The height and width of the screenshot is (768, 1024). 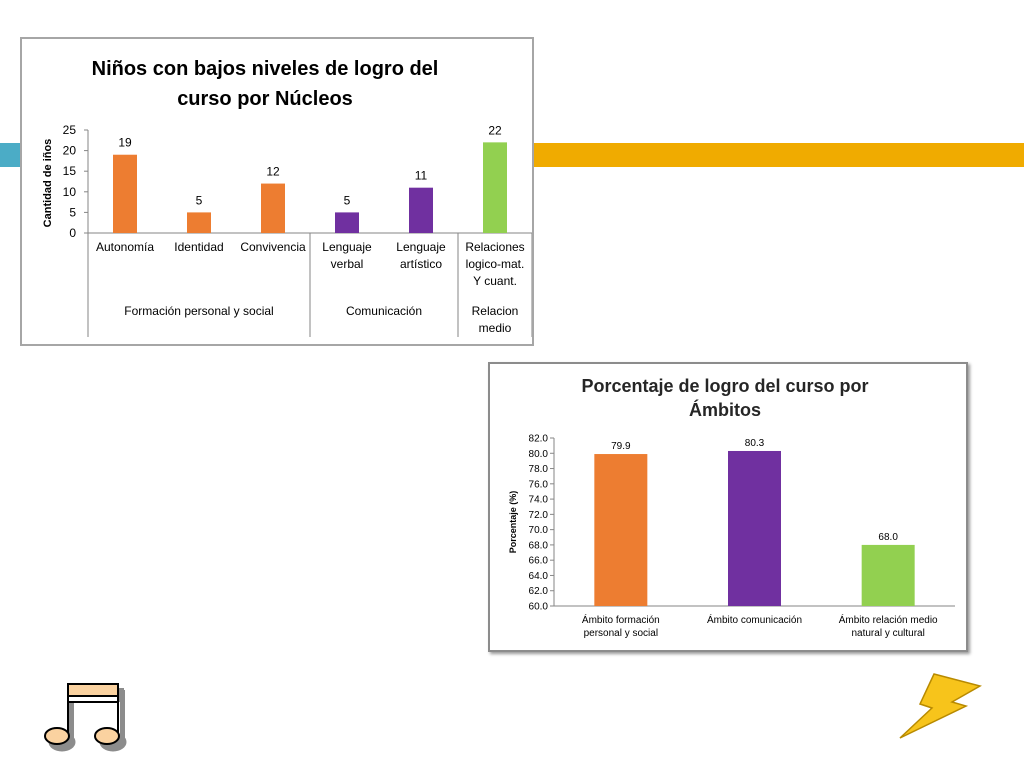 I want to click on category-label: artístico, so click(x=421, y=264).